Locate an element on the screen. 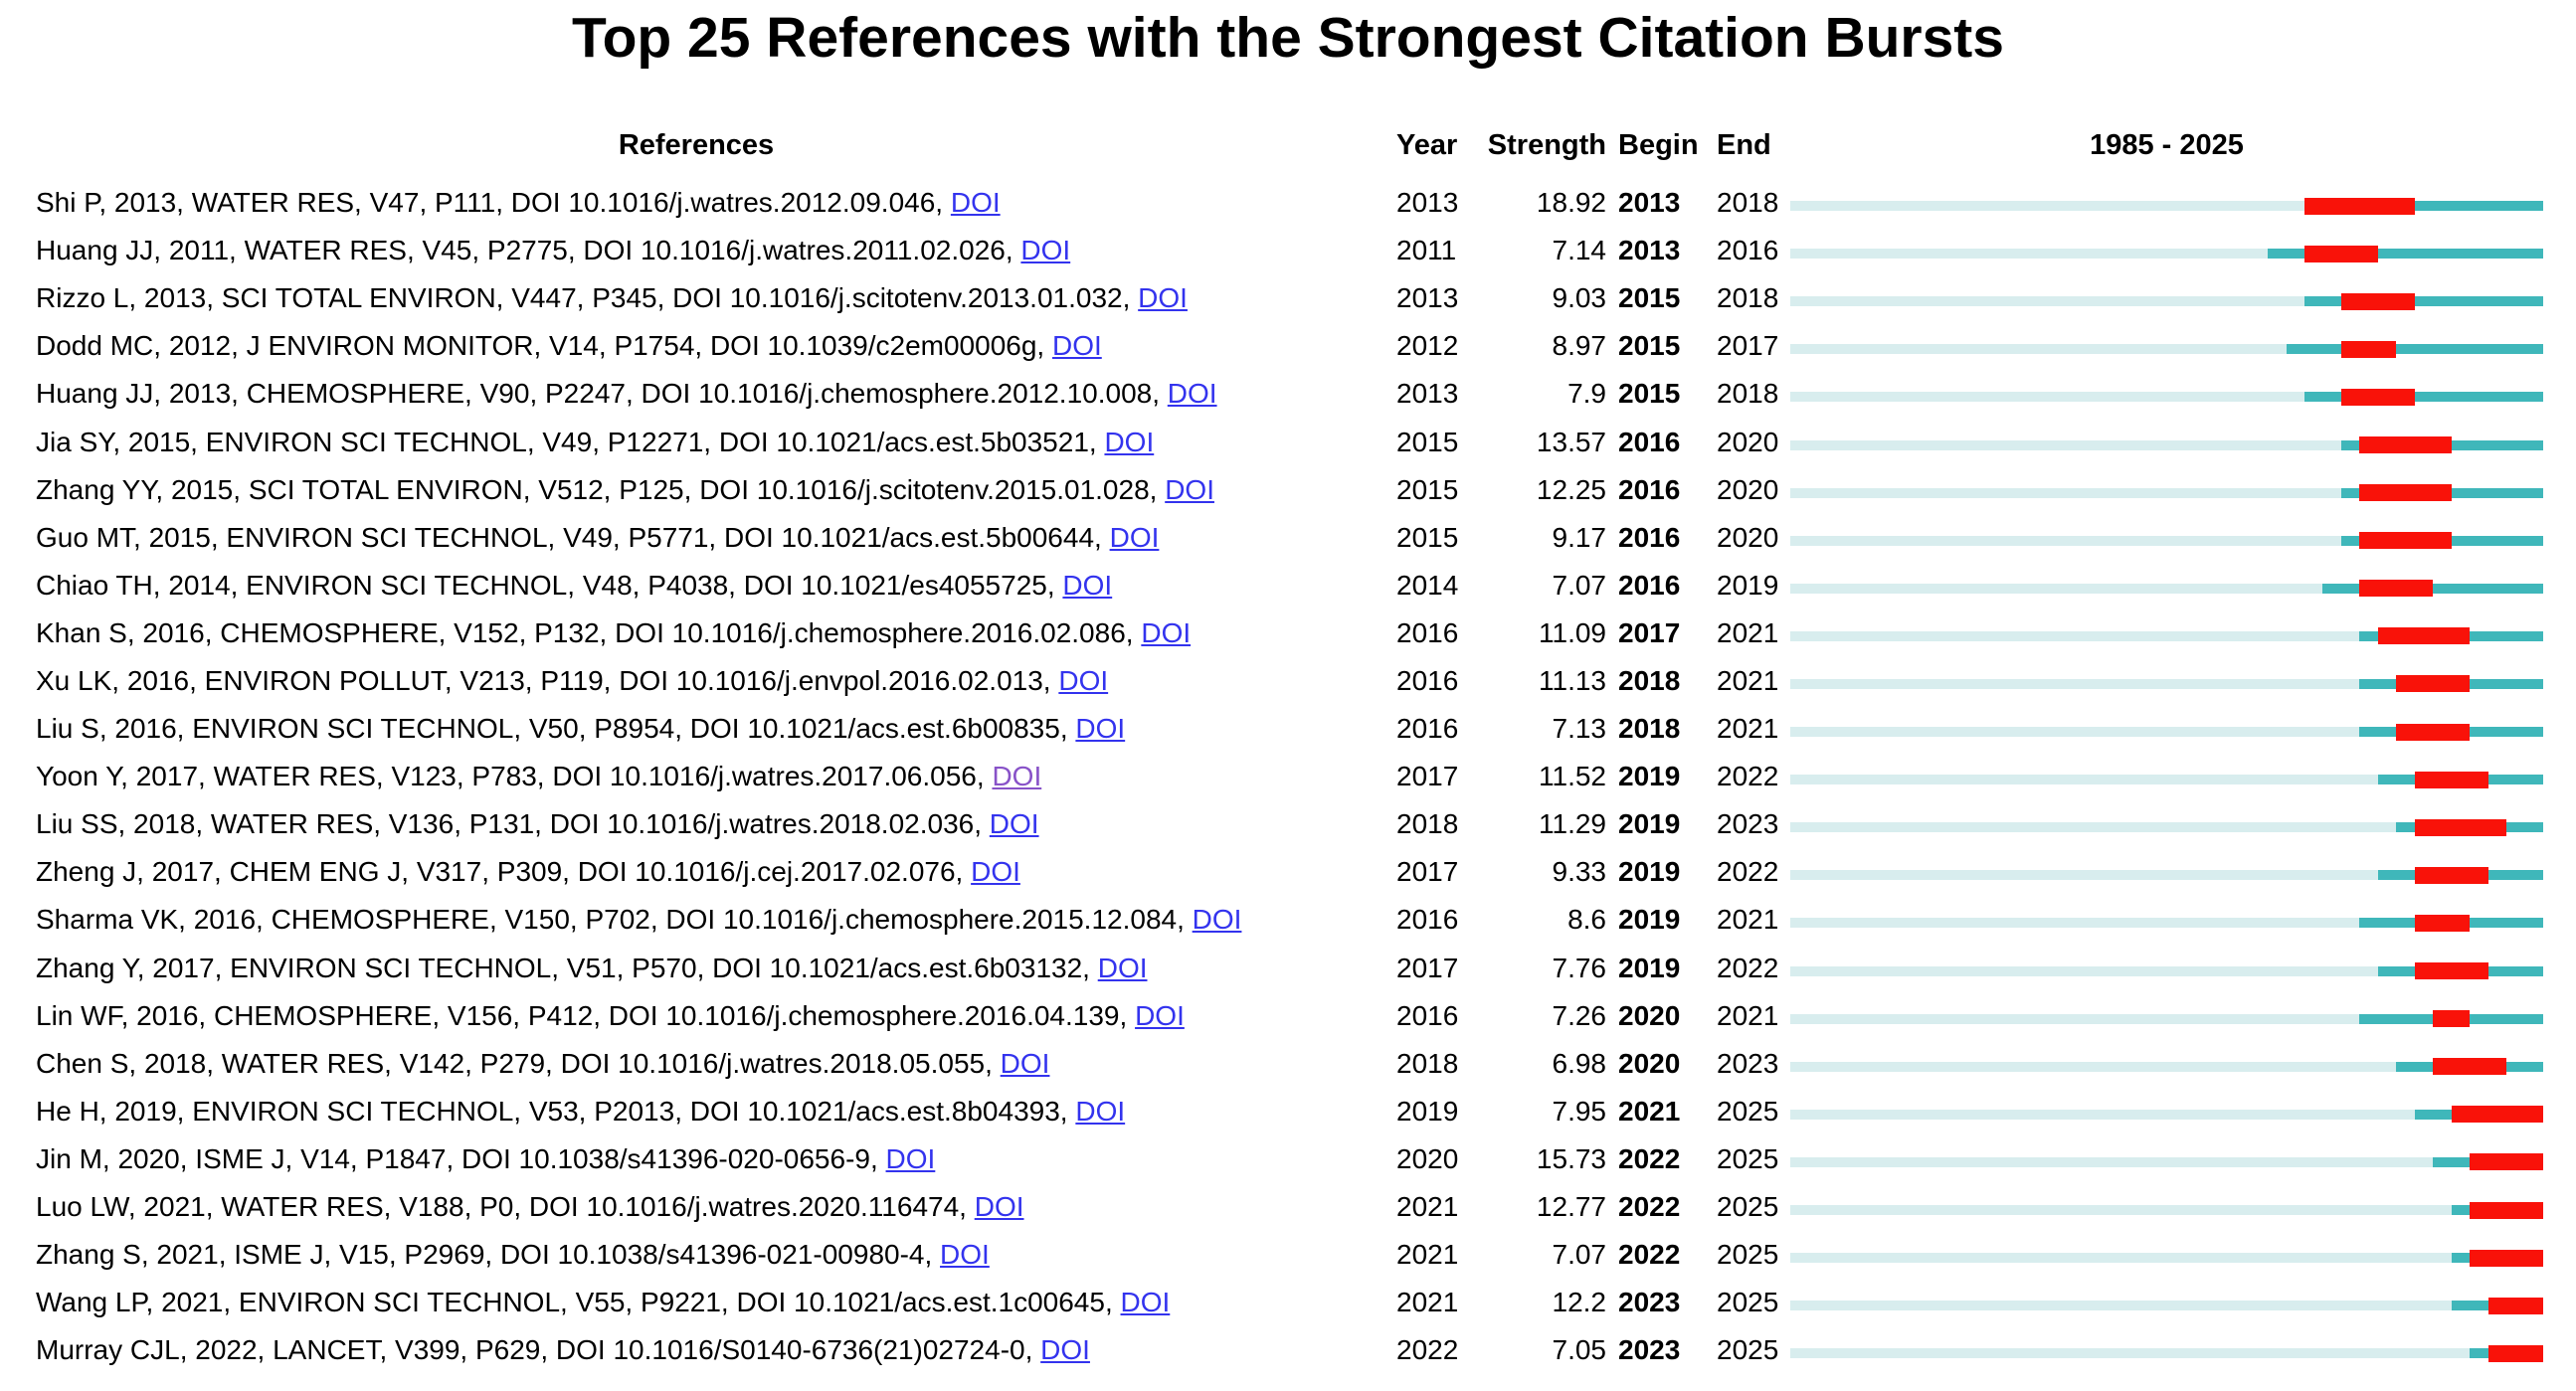 This screenshot has width=2576, height=1391. column-header-strength: Strength is located at coordinates (1546, 144).